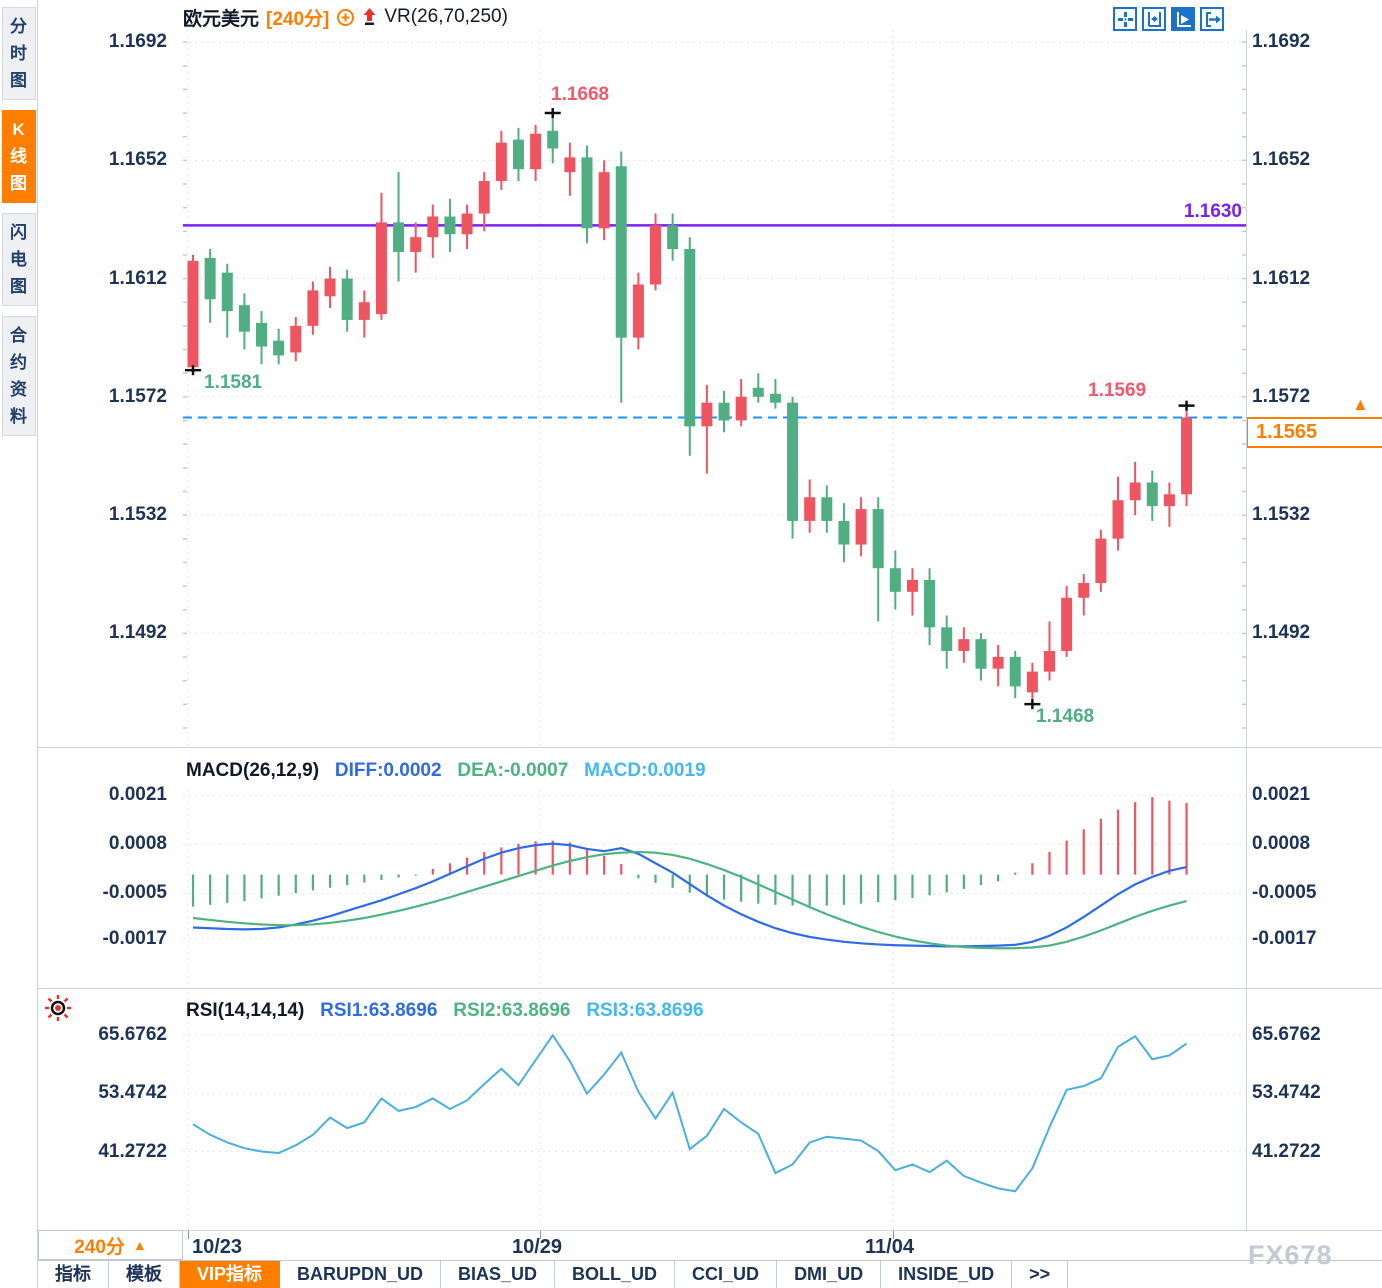 The image size is (1382, 1288). Describe the element at coordinates (1154, 19) in the screenshot. I see `axis-range-icon` at that location.